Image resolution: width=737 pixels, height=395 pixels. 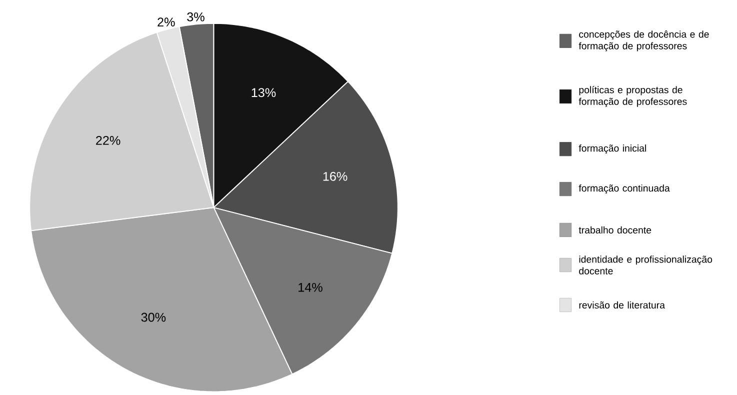 I want to click on data-label: 3%, so click(x=195, y=17).